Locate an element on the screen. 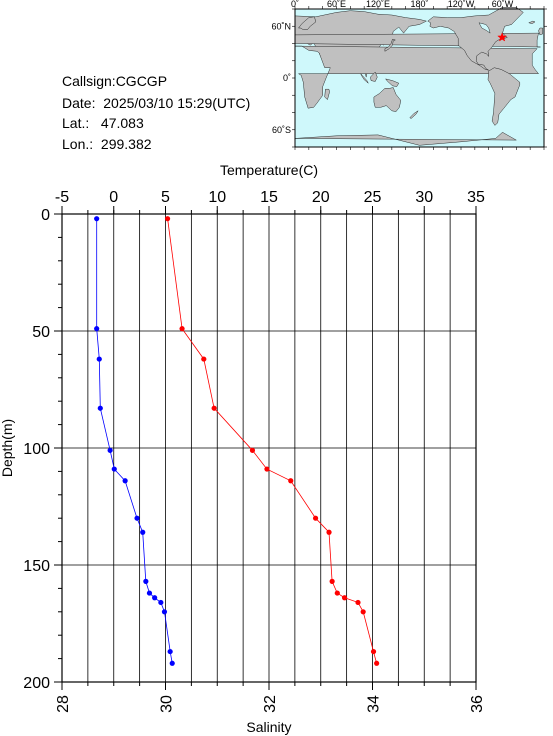 The image size is (553, 736). map-lon-label: 0˚ is located at coordinates (295, 4).